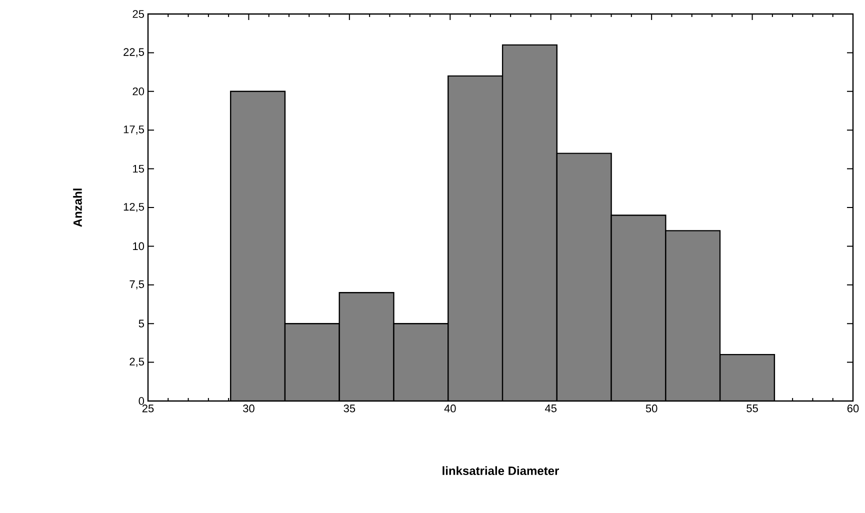  Describe the element at coordinates (137, 362) in the screenshot. I see `y-tick-label: 2,5` at that location.